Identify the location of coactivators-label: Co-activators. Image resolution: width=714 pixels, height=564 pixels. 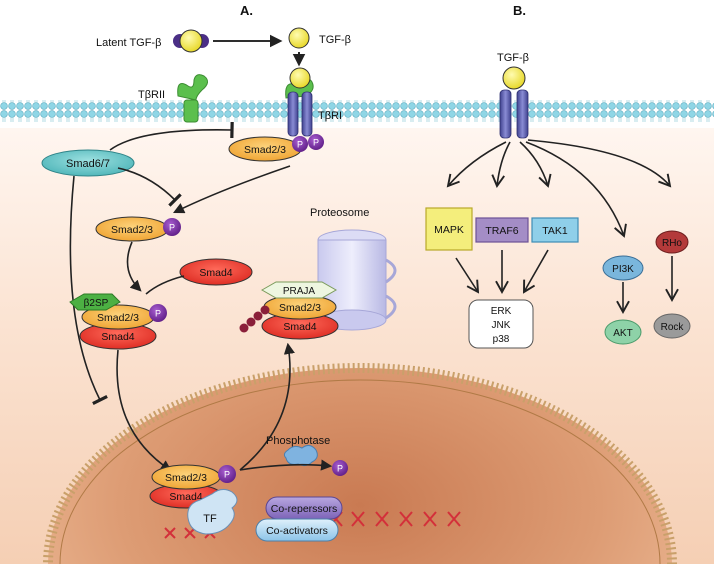
(297, 531).